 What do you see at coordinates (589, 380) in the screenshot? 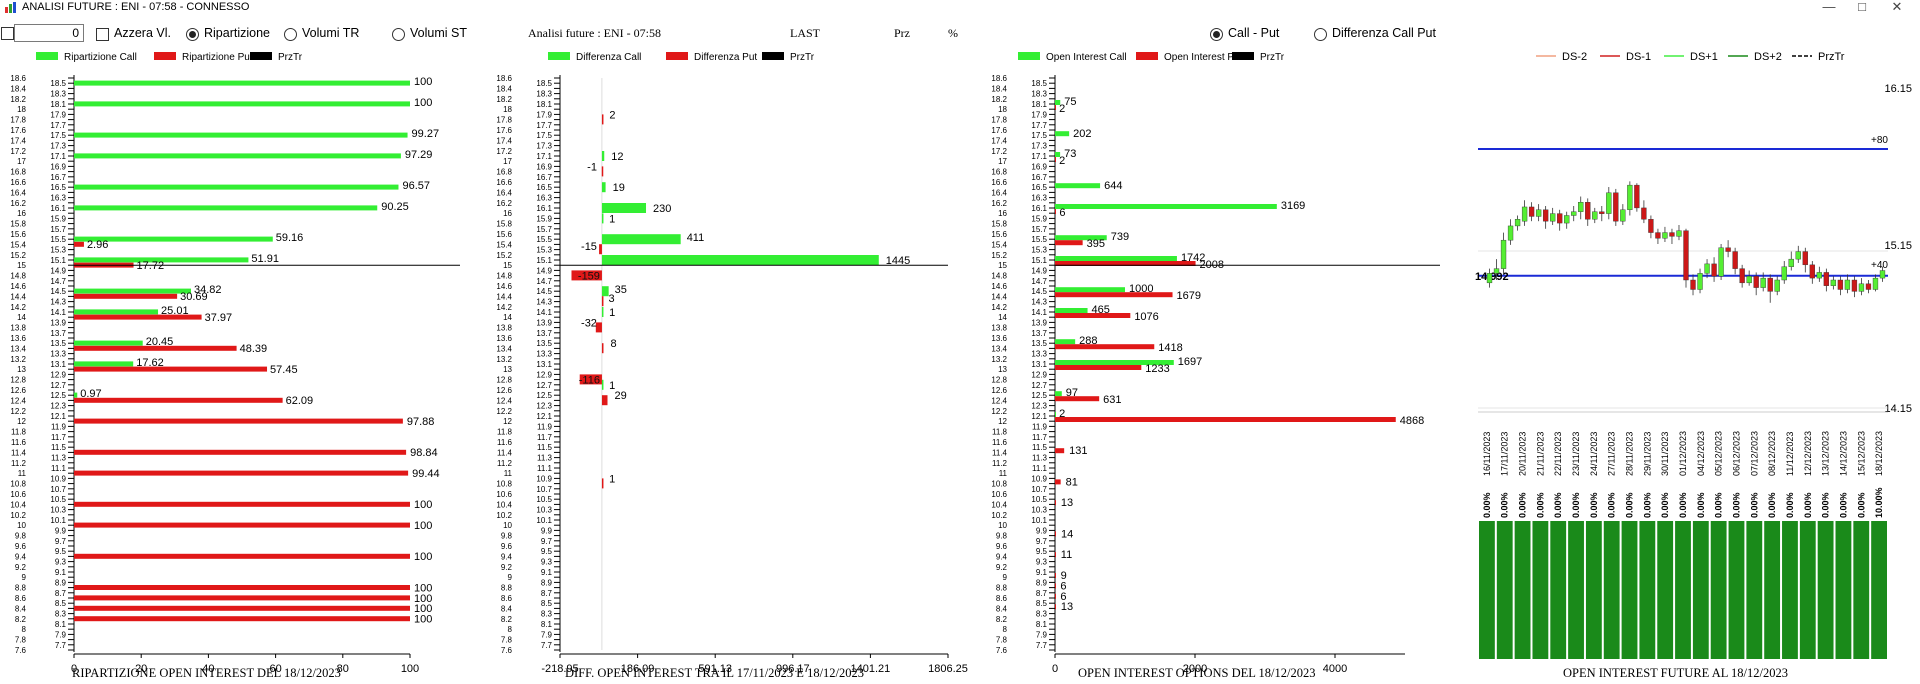
I see `bar-label: -116` at bounding box center [589, 380].